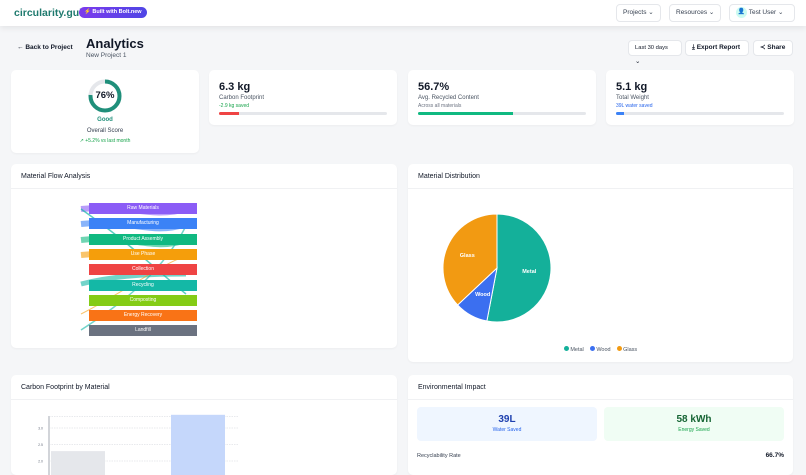 Image resolution: width=806 pixels, height=475 pixels. What do you see at coordinates (519, 268) in the screenshot?
I see `pie-slice-metal` at bounding box center [519, 268].